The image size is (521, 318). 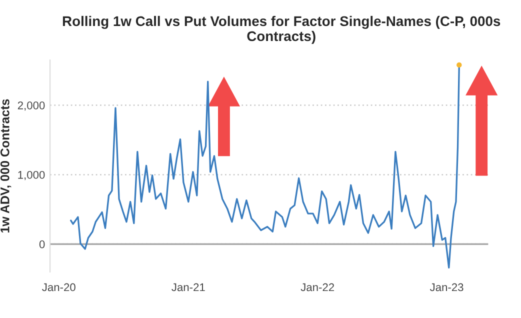 I want to click on y-axis-title: 1w ADV, 000 Contracts, so click(x=6, y=165).